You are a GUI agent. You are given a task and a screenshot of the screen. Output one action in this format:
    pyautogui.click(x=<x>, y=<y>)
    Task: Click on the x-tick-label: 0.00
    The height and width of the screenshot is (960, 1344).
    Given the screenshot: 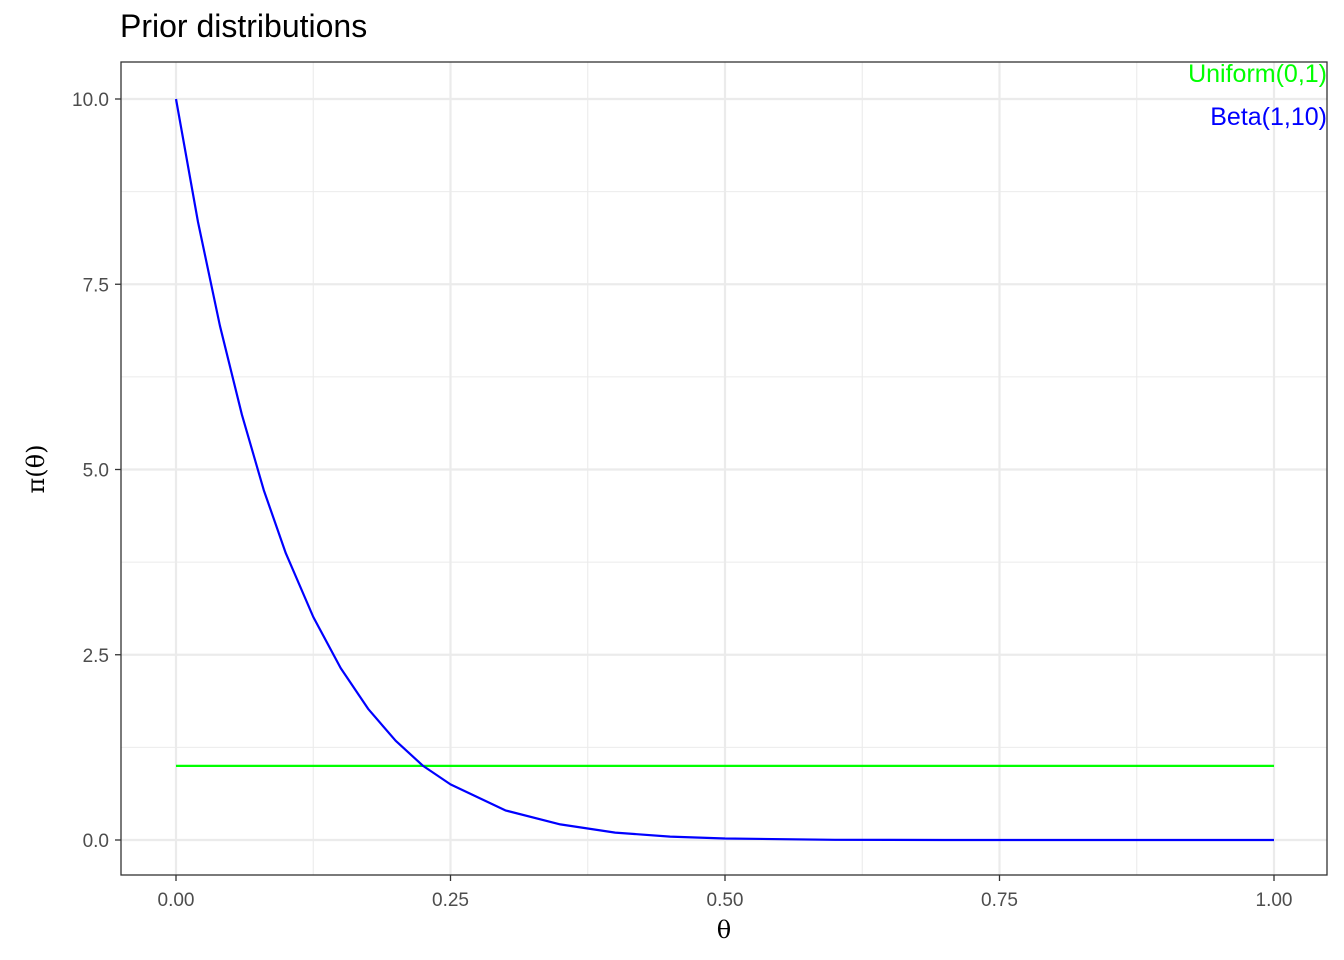 What is the action you would take?
    pyautogui.click(x=176, y=900)
    